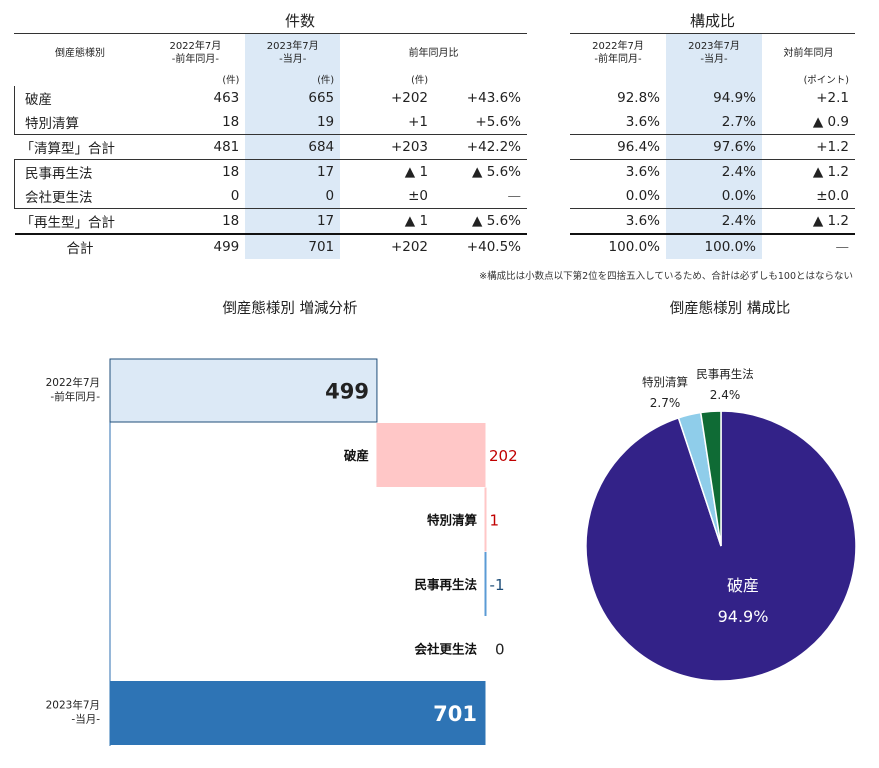 The width and height of the screenshot is (879, 768). What do you see at coordinates (712, 21) in the screenshot?
I see `ratio-table-title: 構成比` at bounding box center [712, 21].